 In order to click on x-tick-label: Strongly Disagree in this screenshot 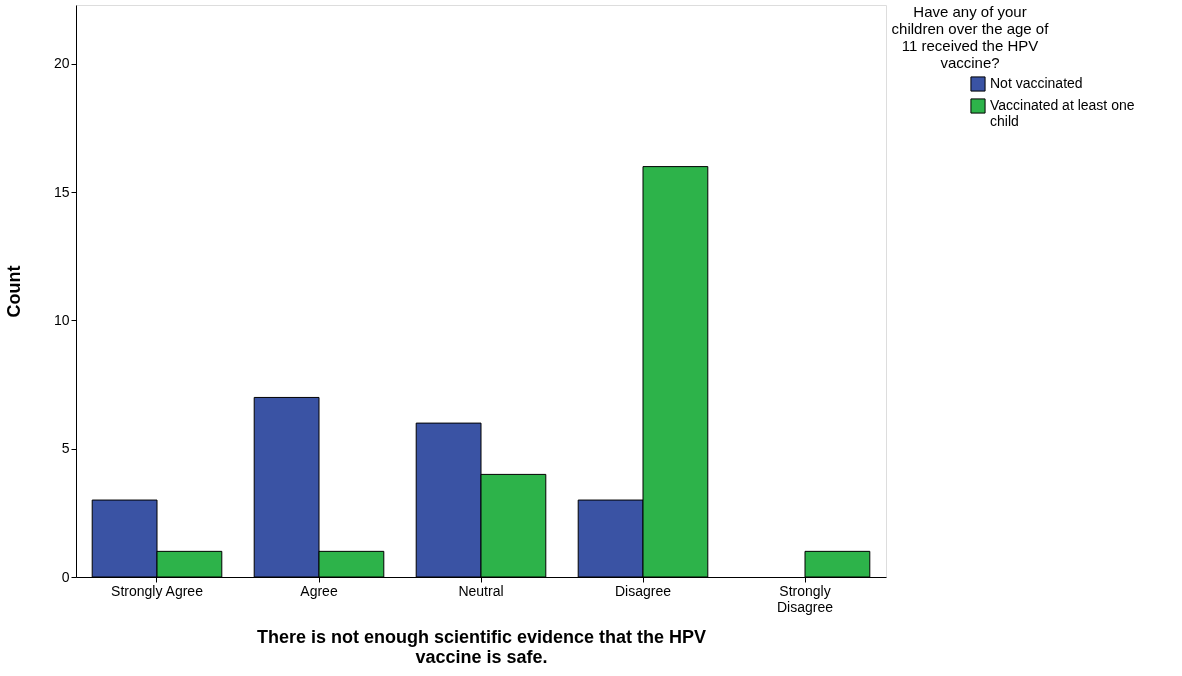, I will do `click(805, 598)`.